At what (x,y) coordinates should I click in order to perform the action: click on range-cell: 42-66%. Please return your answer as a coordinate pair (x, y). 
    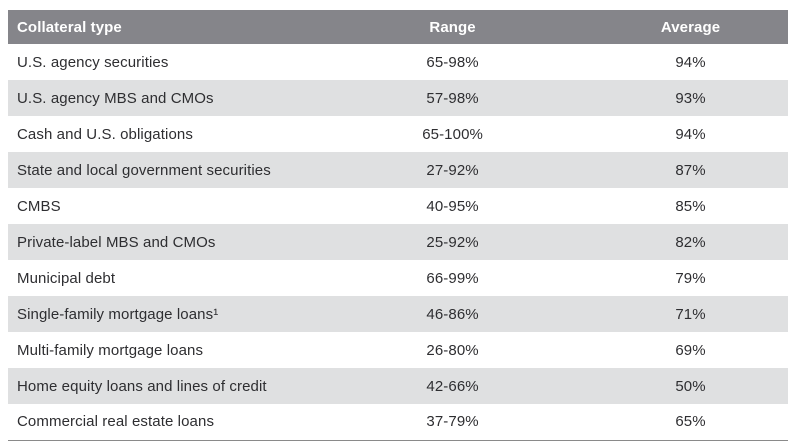
    Looking at the image, I should click on (452, 386).